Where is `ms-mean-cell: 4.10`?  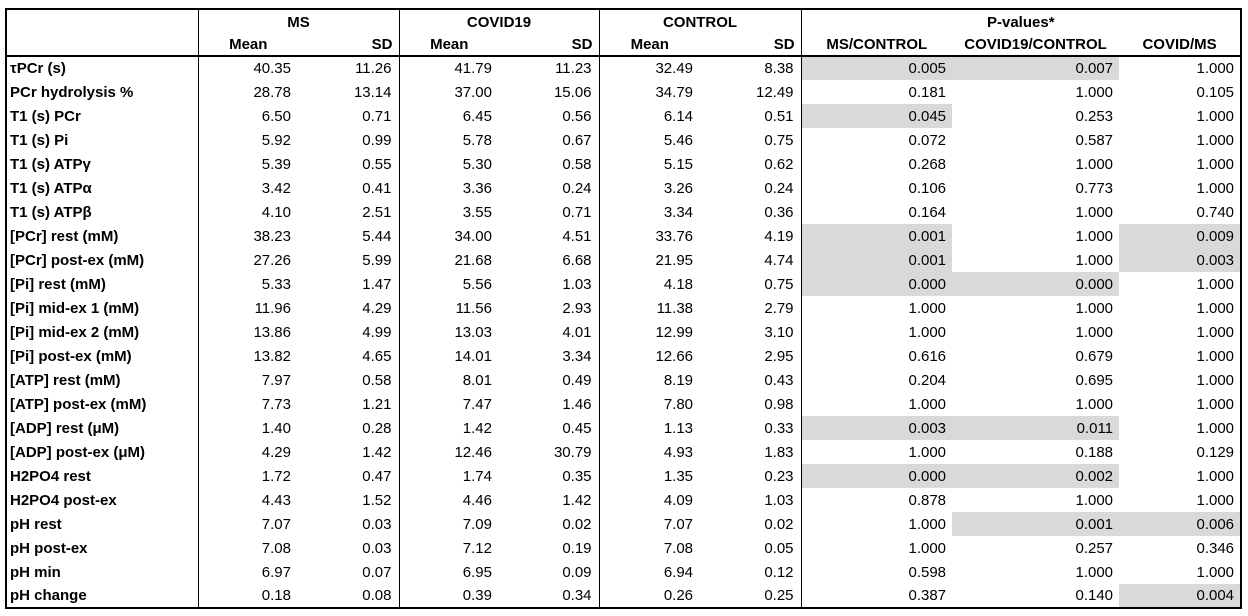
ms-mean-cell: 4.10 is located at coordinates (276, 212).